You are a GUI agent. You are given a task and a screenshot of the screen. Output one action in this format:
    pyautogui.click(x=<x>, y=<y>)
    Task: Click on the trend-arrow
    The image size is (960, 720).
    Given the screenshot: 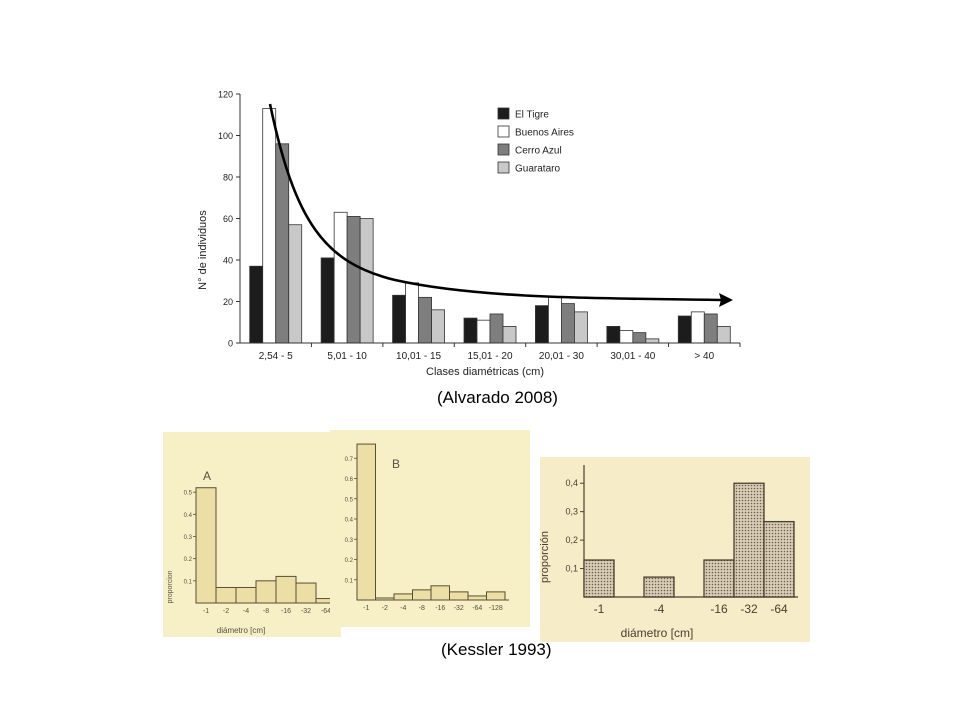 What is the action you would take?
    pyautogui.click(x=496, y=202)
    